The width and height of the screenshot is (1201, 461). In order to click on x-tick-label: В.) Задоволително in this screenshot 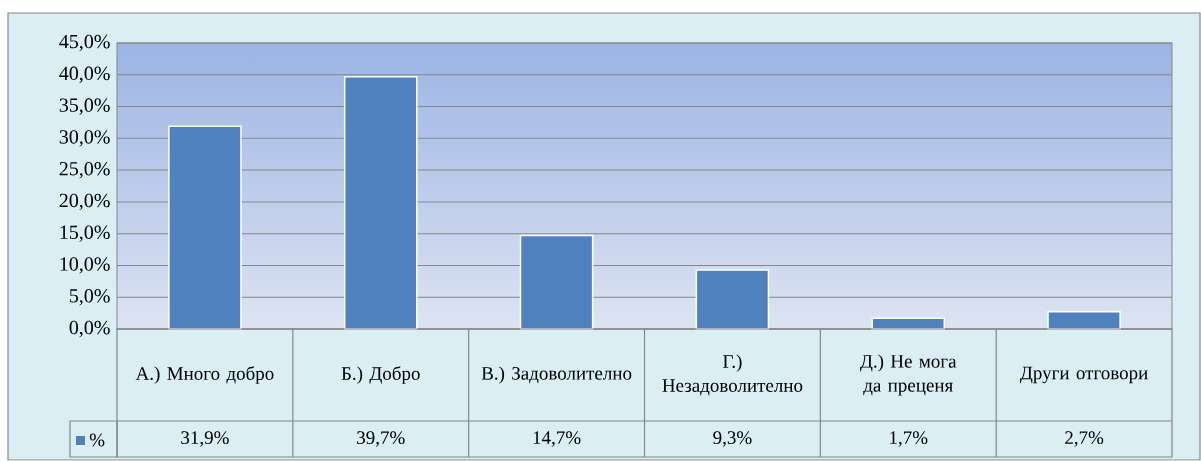, I will do `click(556, 375)`.